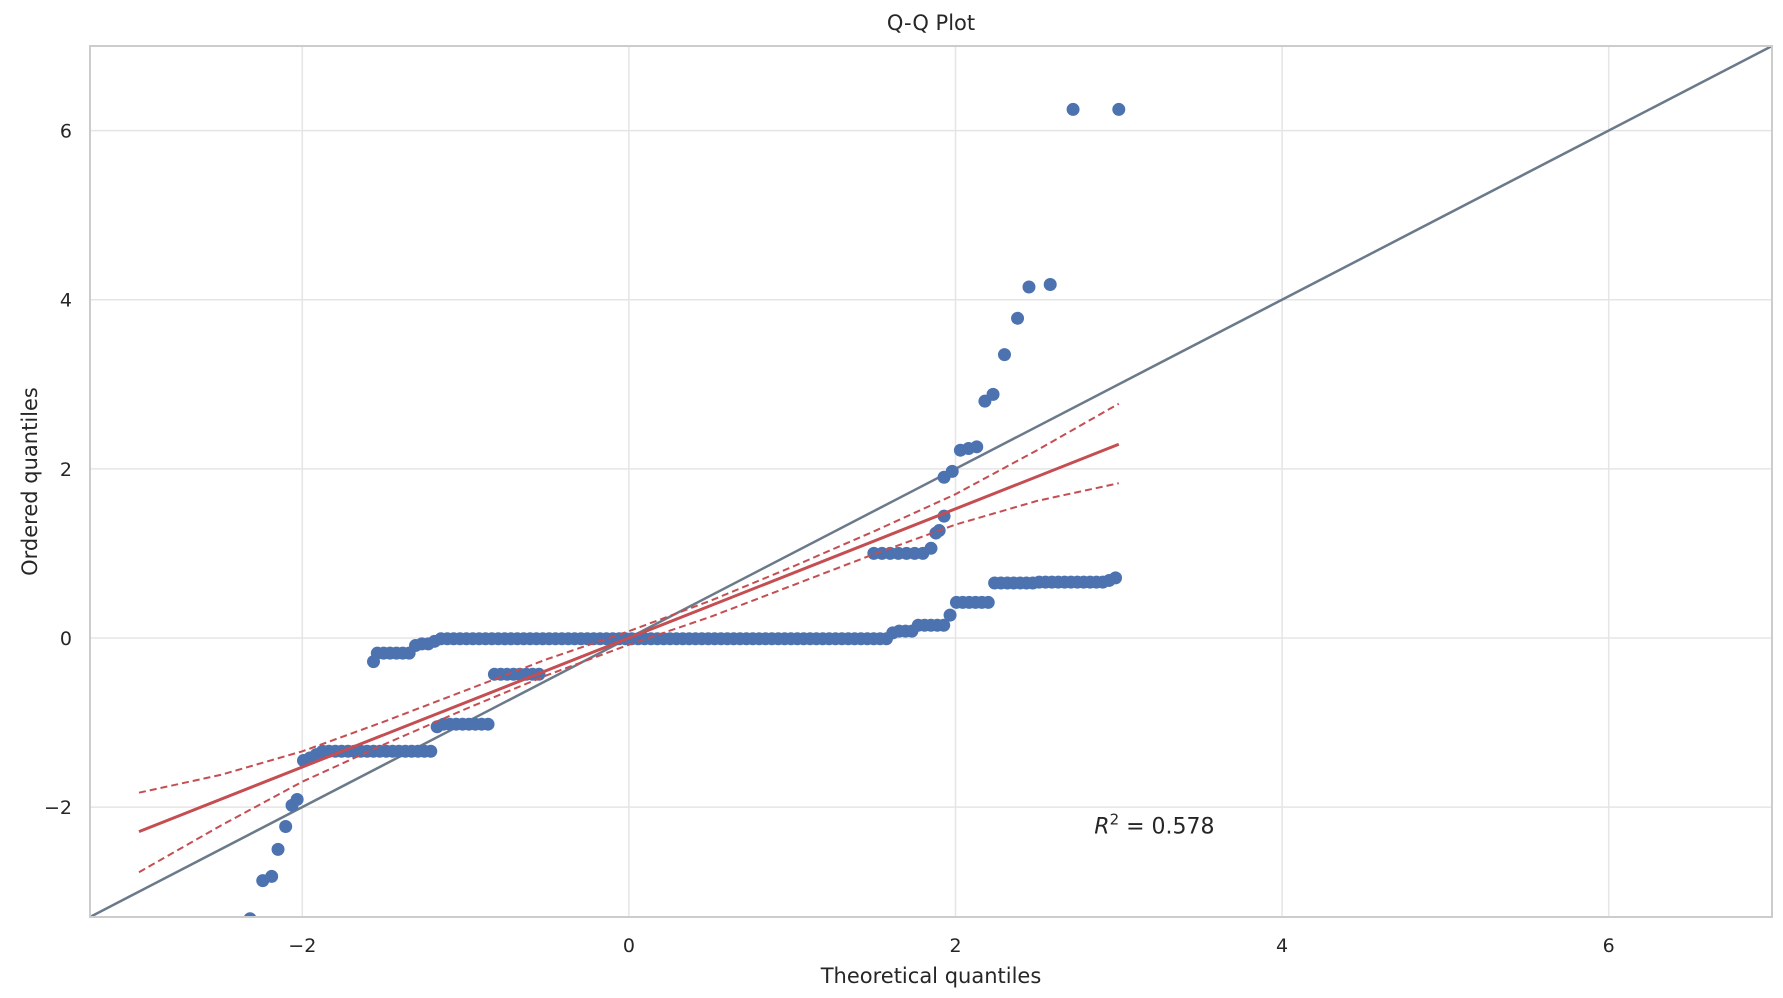  Describe the element at coordinates (931, 23) in the screenshot. I see `chart-title: Q-Q Plot` at that location.